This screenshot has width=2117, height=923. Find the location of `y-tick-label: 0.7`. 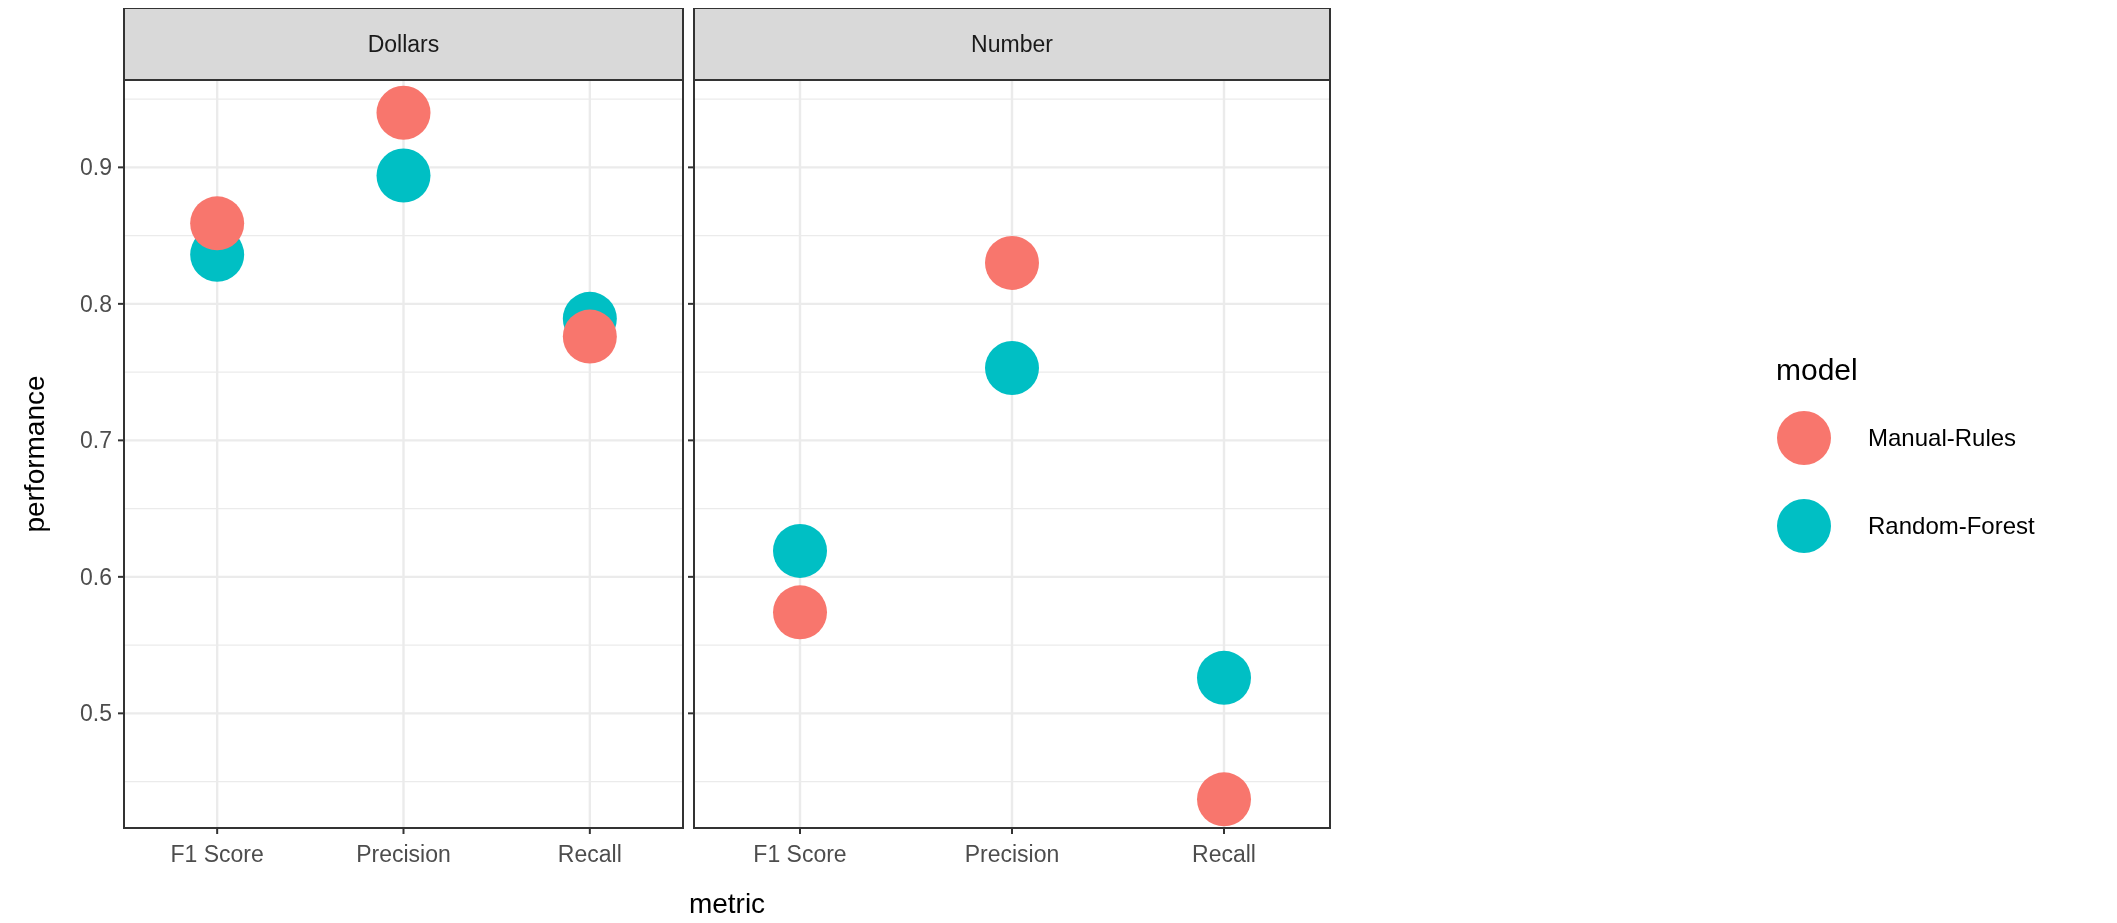

y-tick-label: 0.7 is located at coordinates (96, 440).